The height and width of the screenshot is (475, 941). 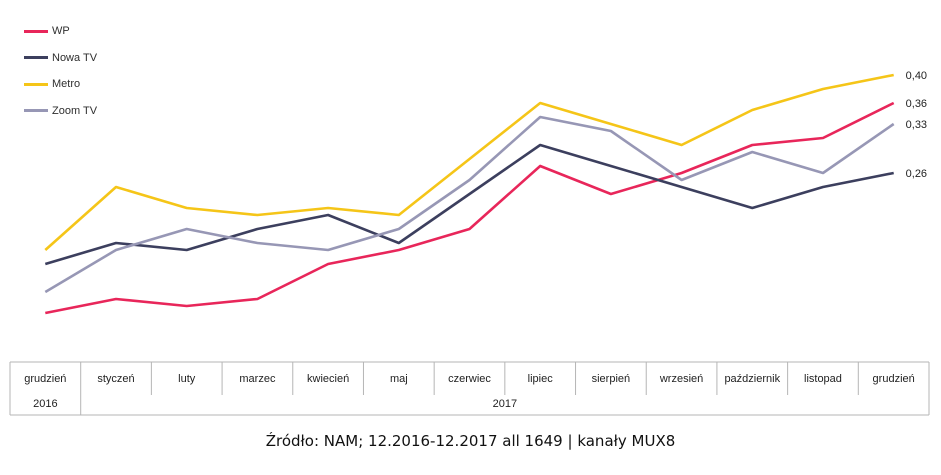 What do you see at coordinates (36, 84) in the screenshot?
I see `legend-swatch-metro` at bounding box center [36, 84].